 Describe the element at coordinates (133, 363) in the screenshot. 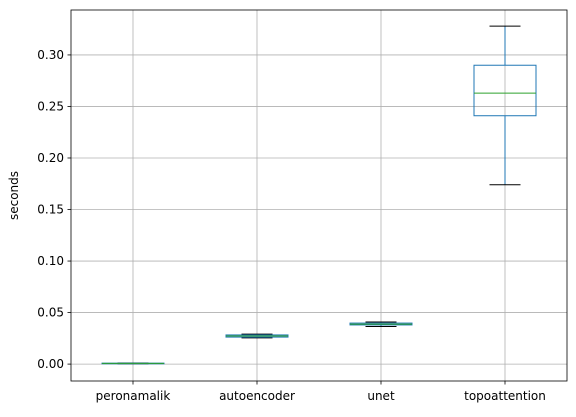

I see `box-peronamalik` at that location.